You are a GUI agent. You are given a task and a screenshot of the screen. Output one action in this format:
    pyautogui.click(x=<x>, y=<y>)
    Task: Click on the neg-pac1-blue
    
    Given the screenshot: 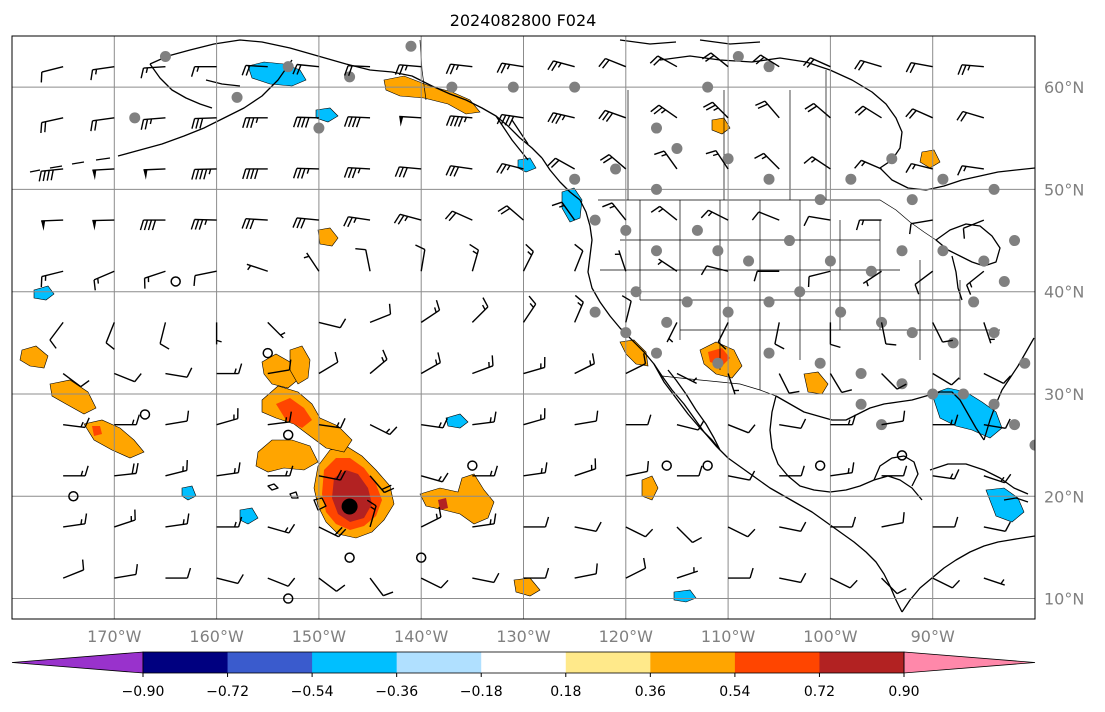 What is the action you would take?
    pyautogui.click(x=457, y=421)
    